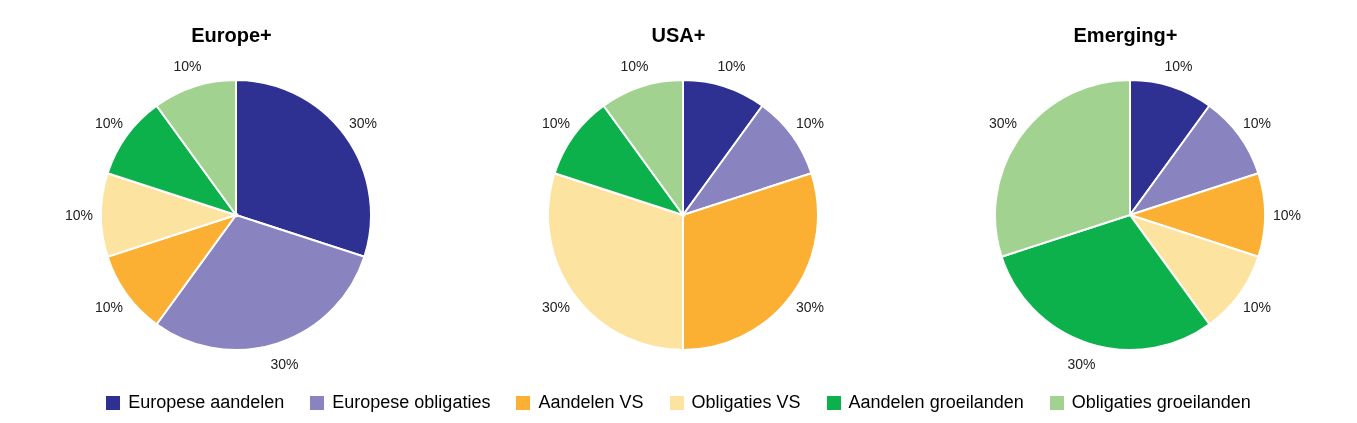  Describe the element at coordinates (206, 402) in the screenshot. I see `legend-label: Europese aandelen` at that location.